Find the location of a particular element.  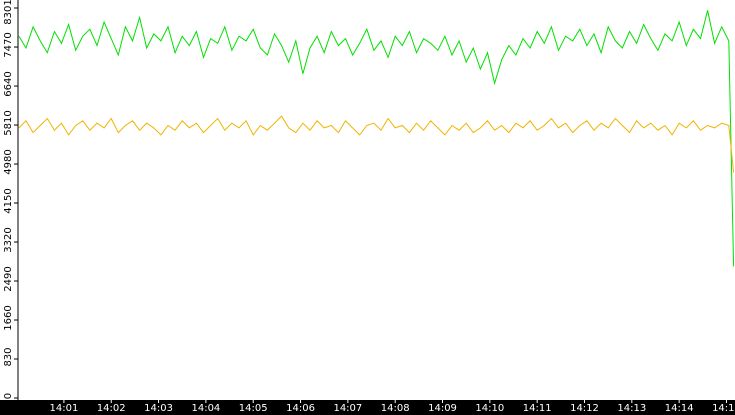

x-tick-label: 14:11 is located at coordinates (537, 408).